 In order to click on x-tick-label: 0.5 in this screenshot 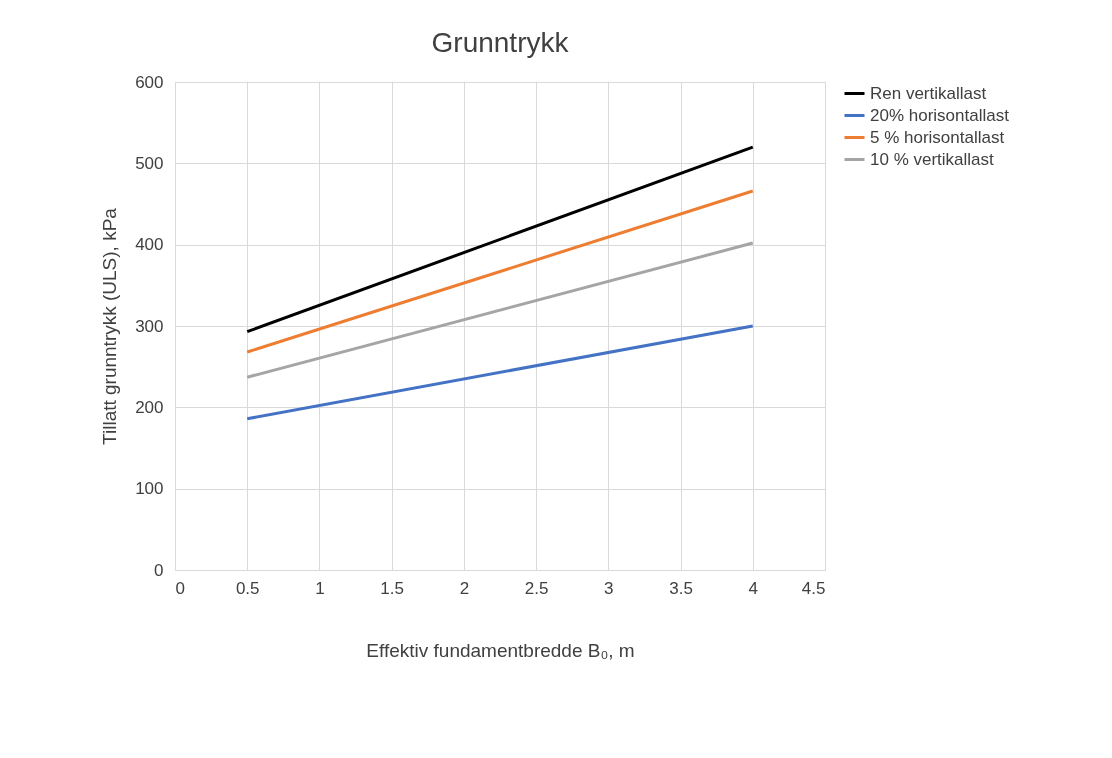, I will do `click(247, 588)`.